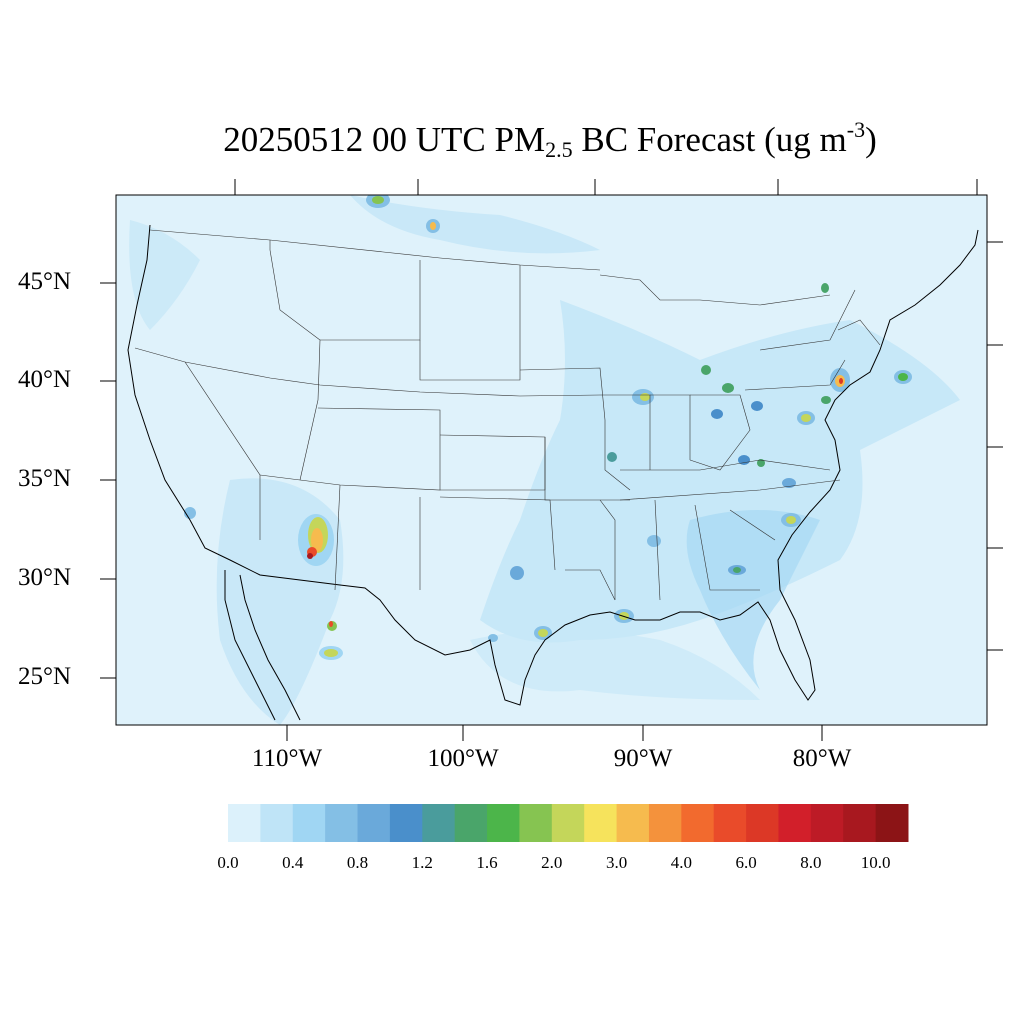 This screenshot has height=1024, width=1024. I want to click on lat-label-25: 25°N, so click(63, 677).